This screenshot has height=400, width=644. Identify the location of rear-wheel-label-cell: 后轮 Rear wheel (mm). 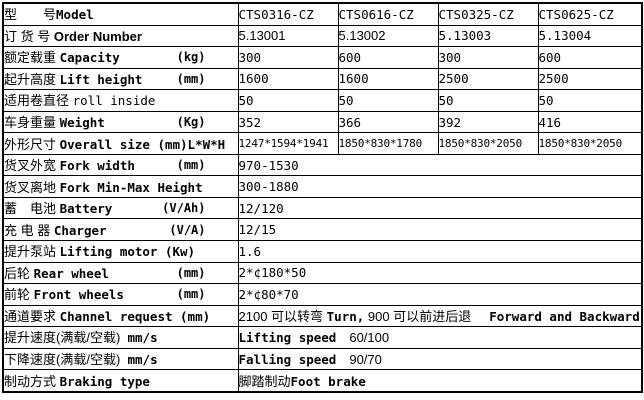
(120, 273).